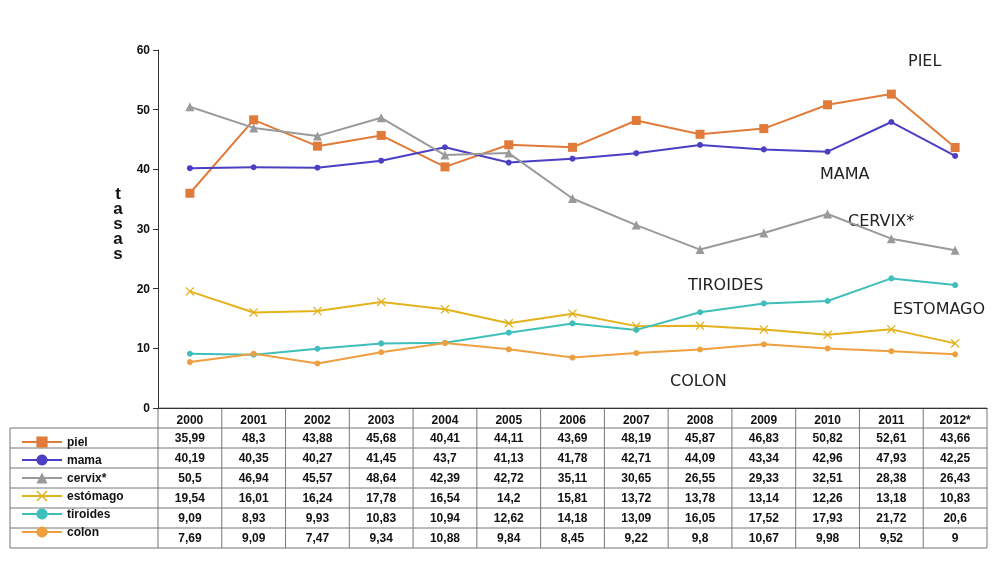 The image size is (1003, 582). I want to click on data-label: 42,25, so click(955, 458).